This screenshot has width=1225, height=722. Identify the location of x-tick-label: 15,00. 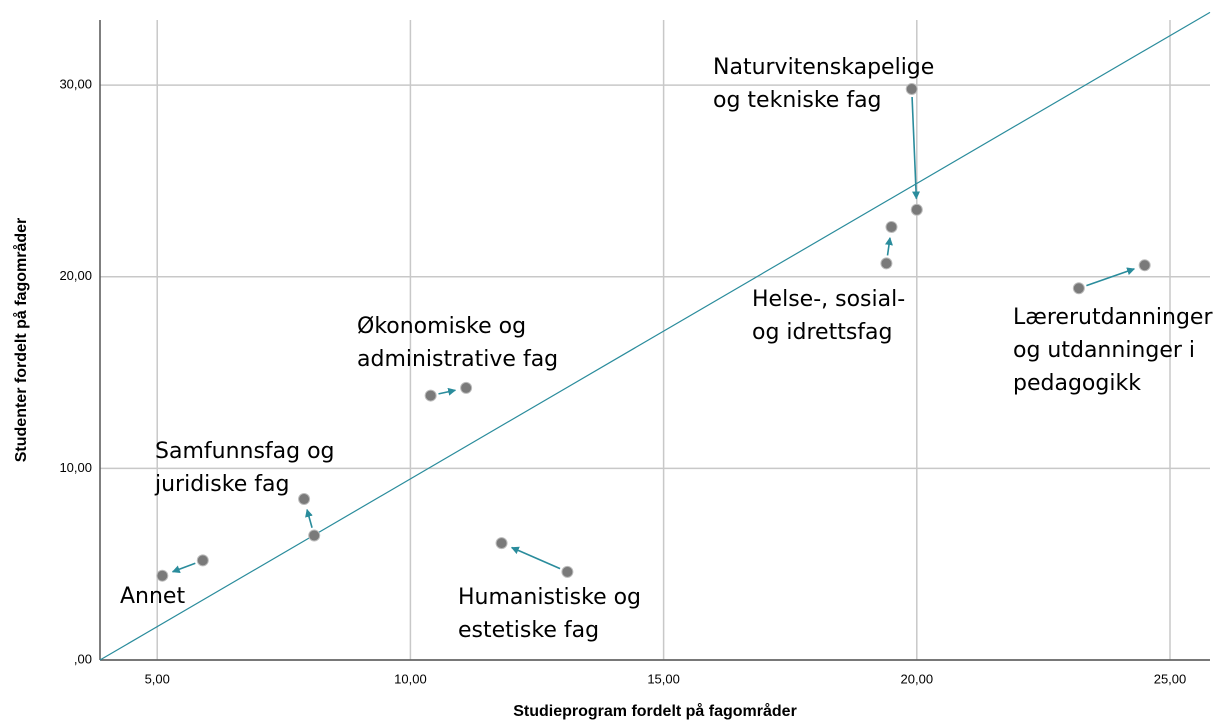
(663, 678).